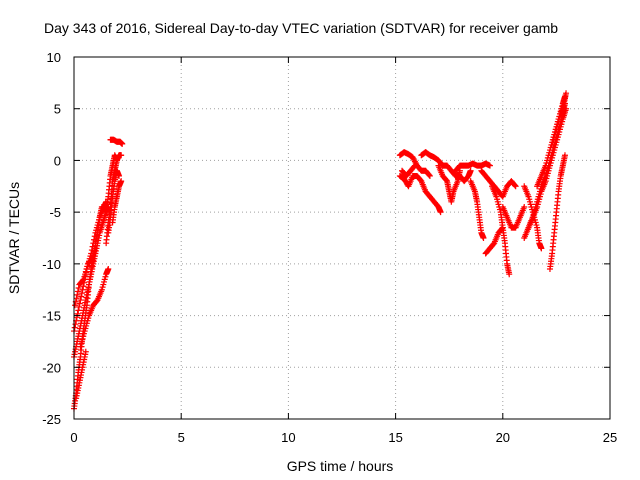 Image resolution: width=640 pixels, height=480 pixels. I want to click on x-tick-label: 20, so click(503, 437).